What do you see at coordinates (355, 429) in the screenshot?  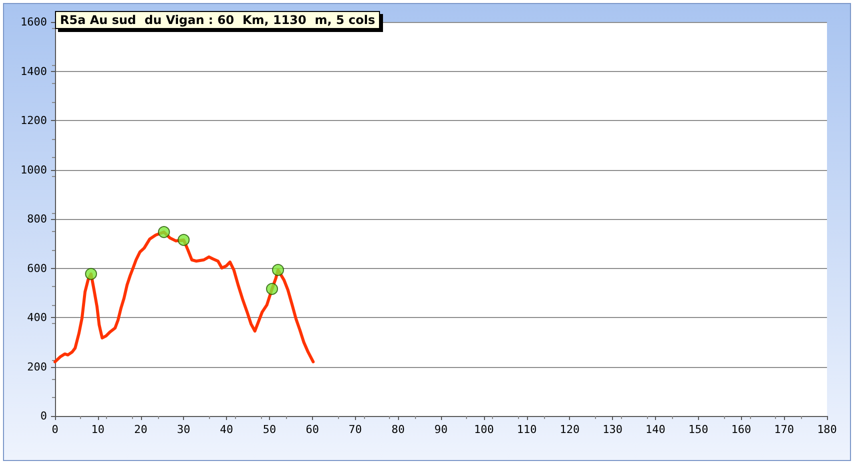 I see `x-tick-label: 70` at bounding box center [355, 429].